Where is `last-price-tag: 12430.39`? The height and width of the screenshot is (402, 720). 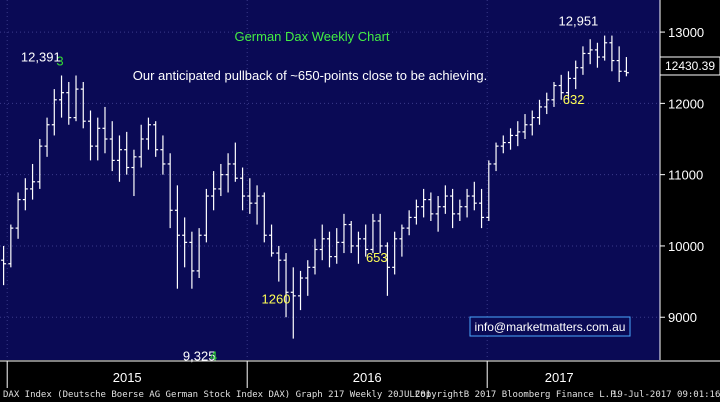
last-price-tag: 12430.39 is located at coordinates (689, 66).